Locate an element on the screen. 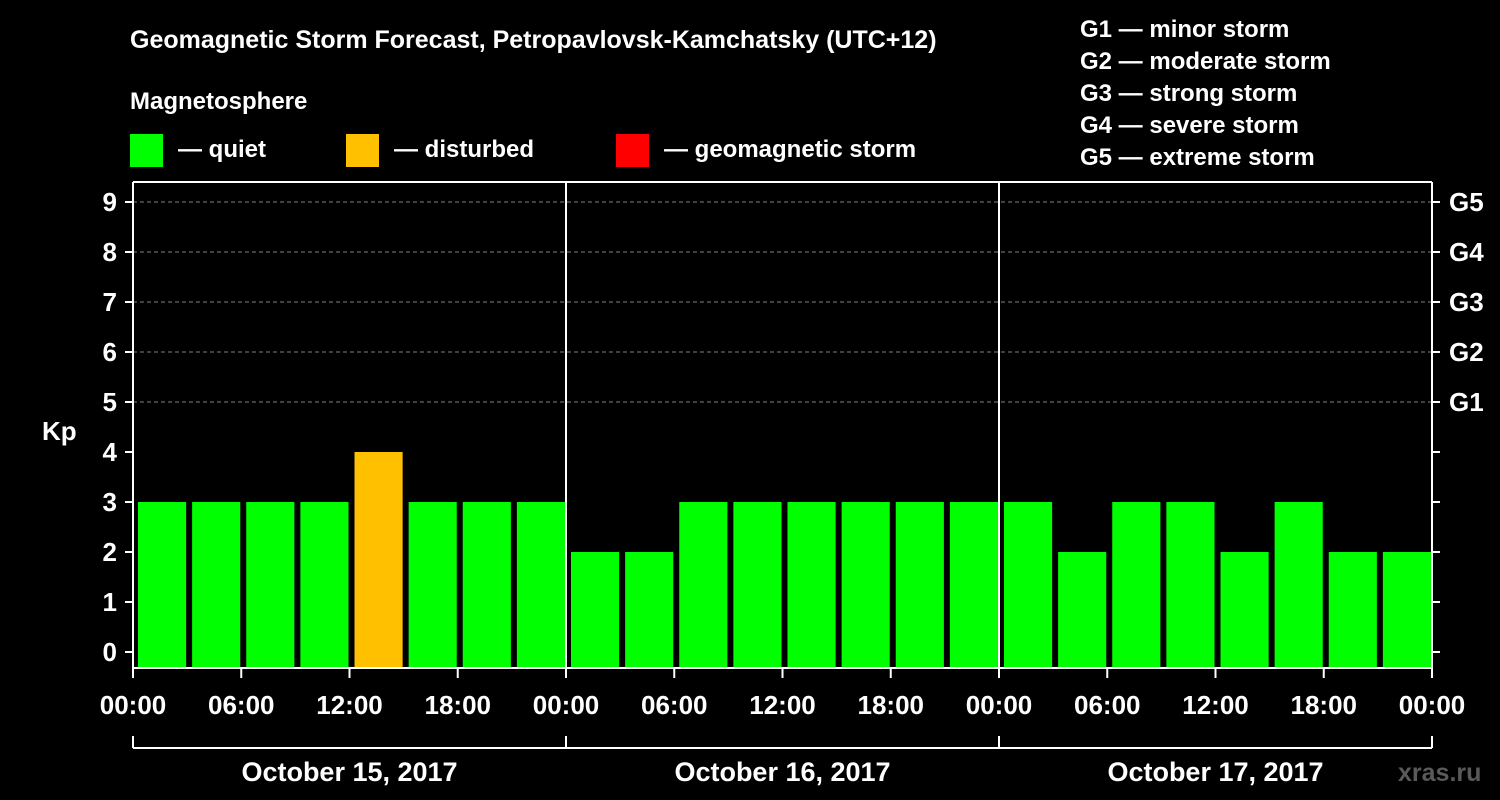  day-label-2: October 17, 2017 is located at coordinates (1215, 772).